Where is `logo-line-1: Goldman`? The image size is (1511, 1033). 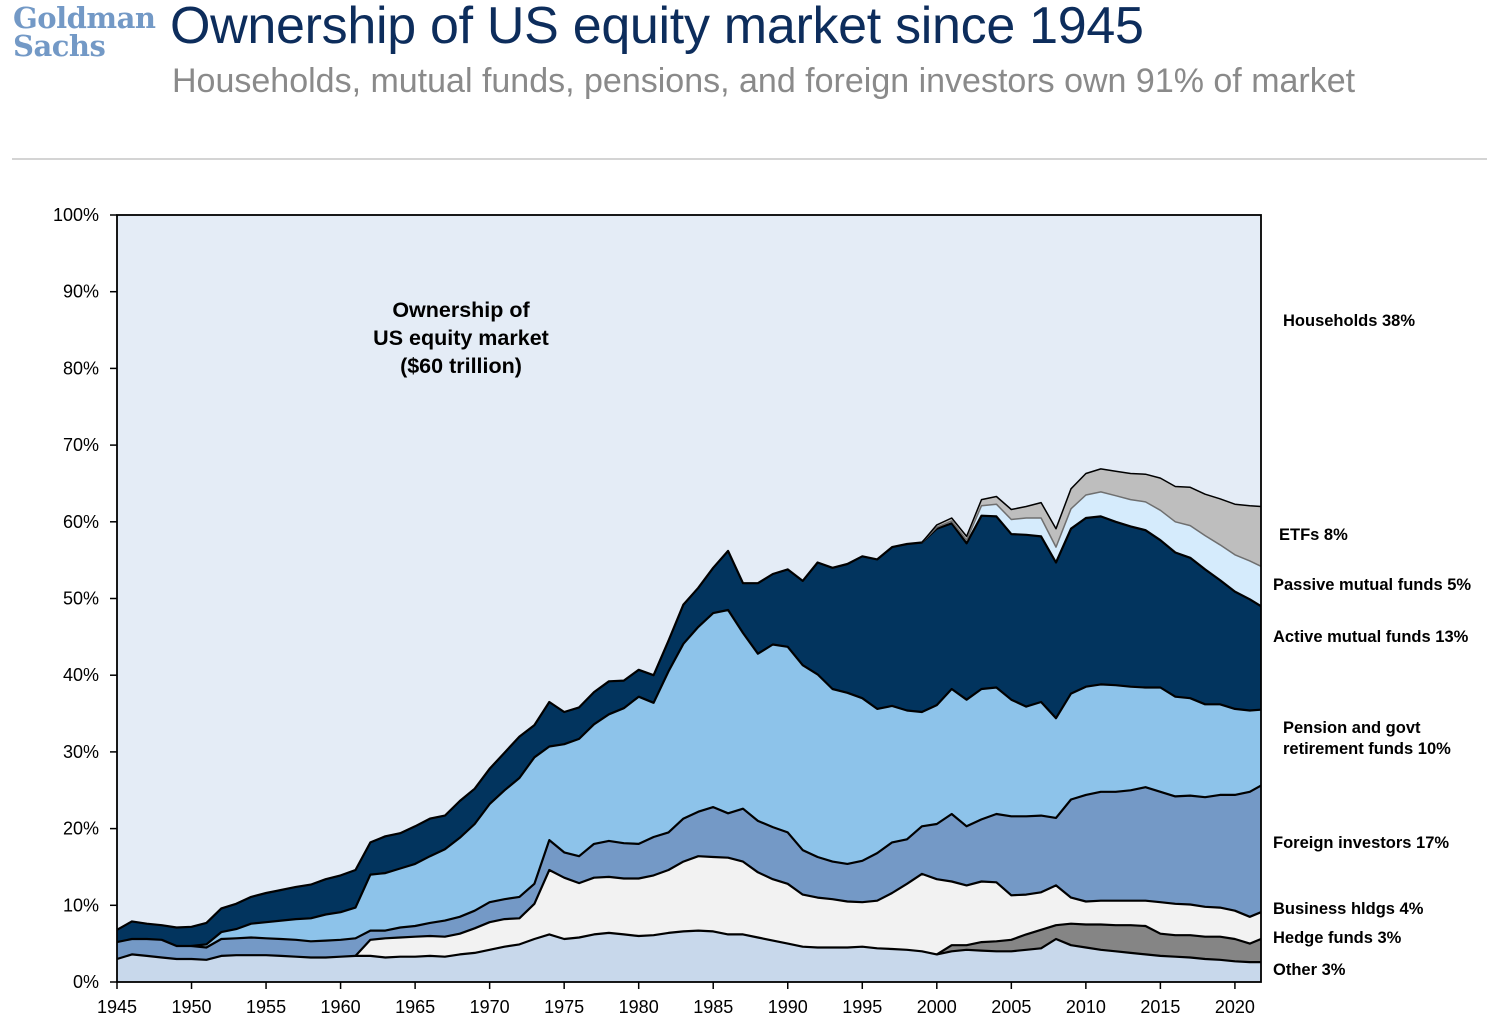
logo-line-1: Goldman is located at coordinates (84, 18).